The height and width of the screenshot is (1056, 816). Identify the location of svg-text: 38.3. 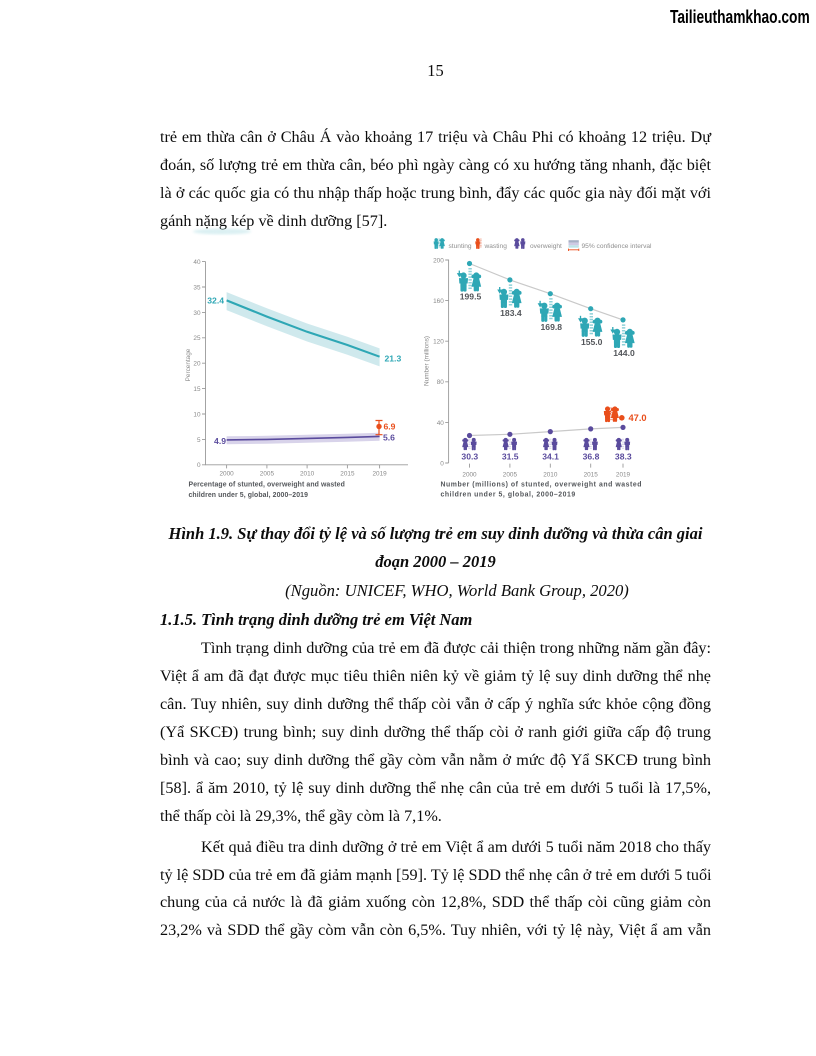
(623, 456).